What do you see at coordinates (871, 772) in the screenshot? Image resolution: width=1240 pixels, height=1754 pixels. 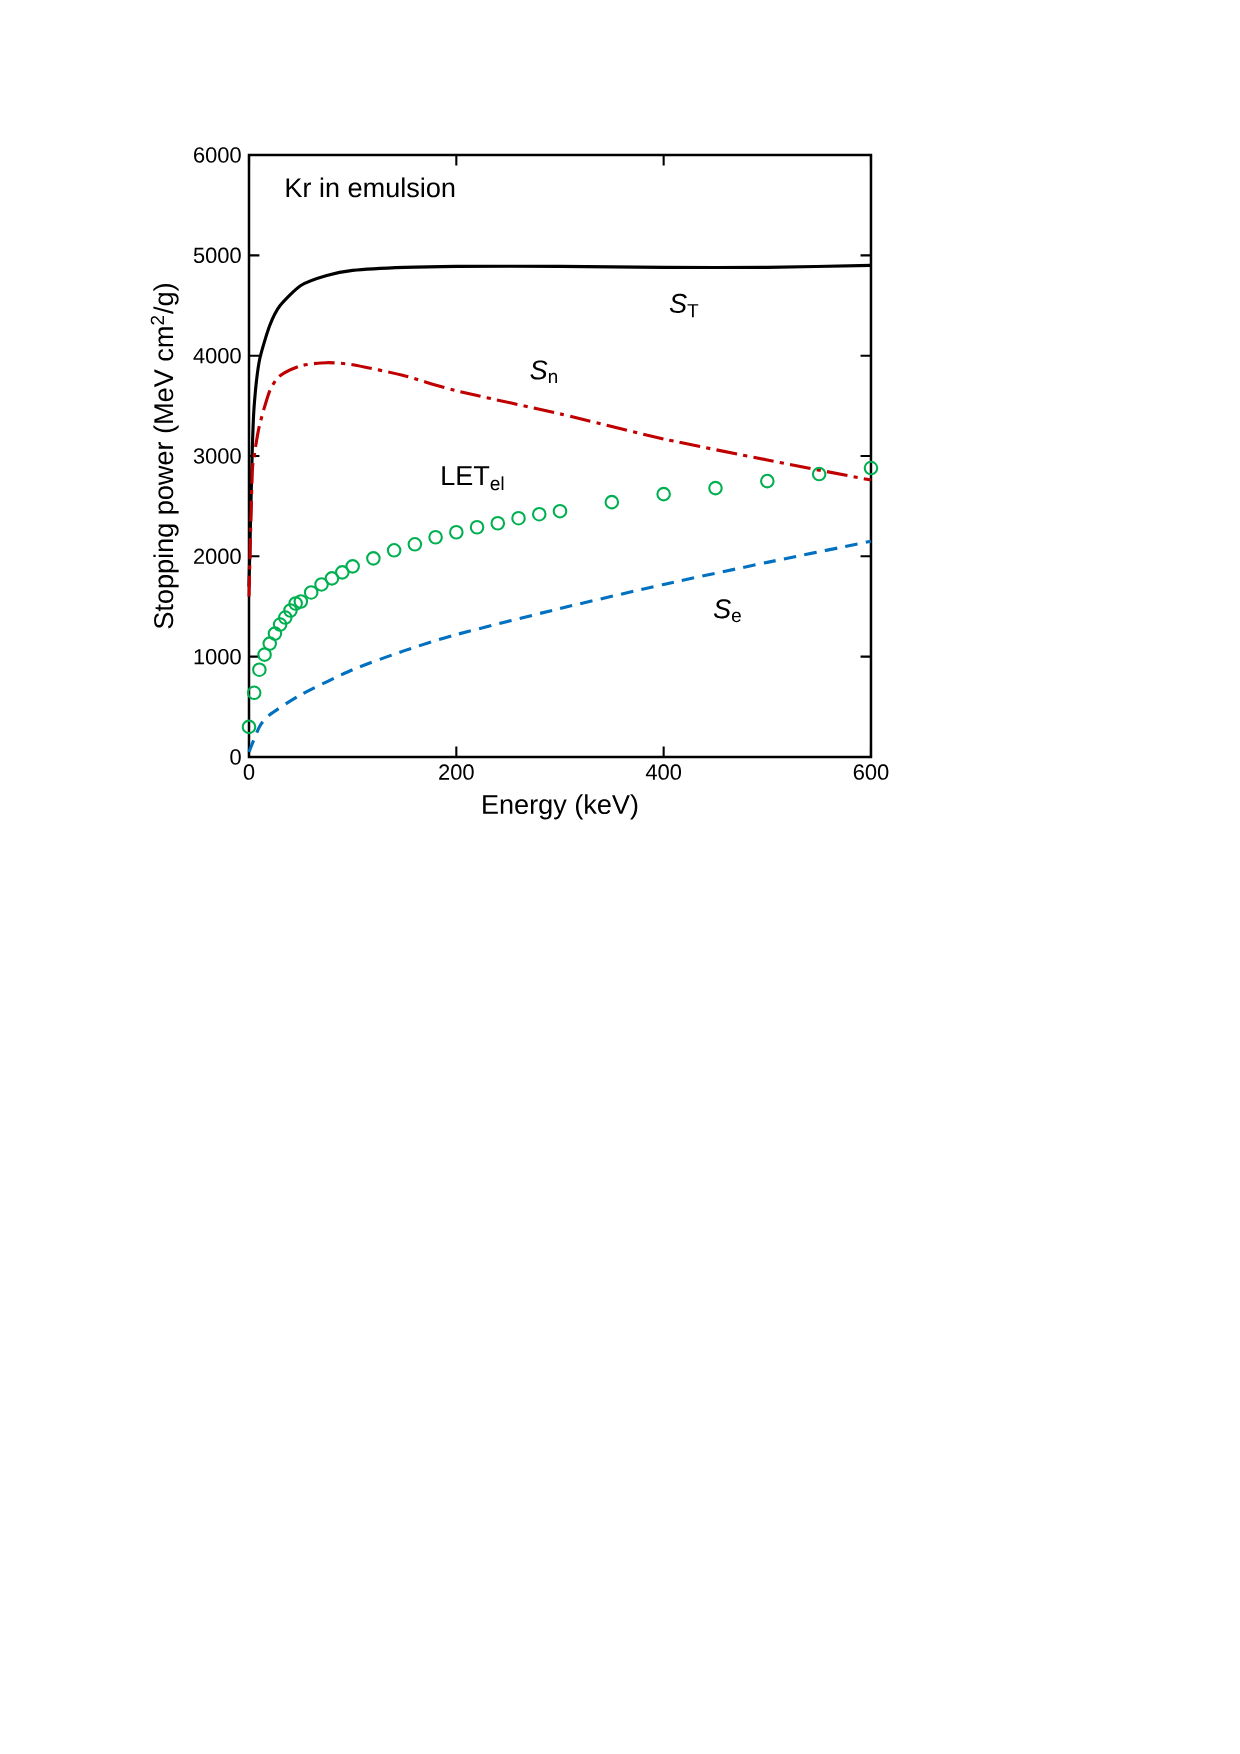 I see `x-tick-label: 600` at bounding box center [871, 772].